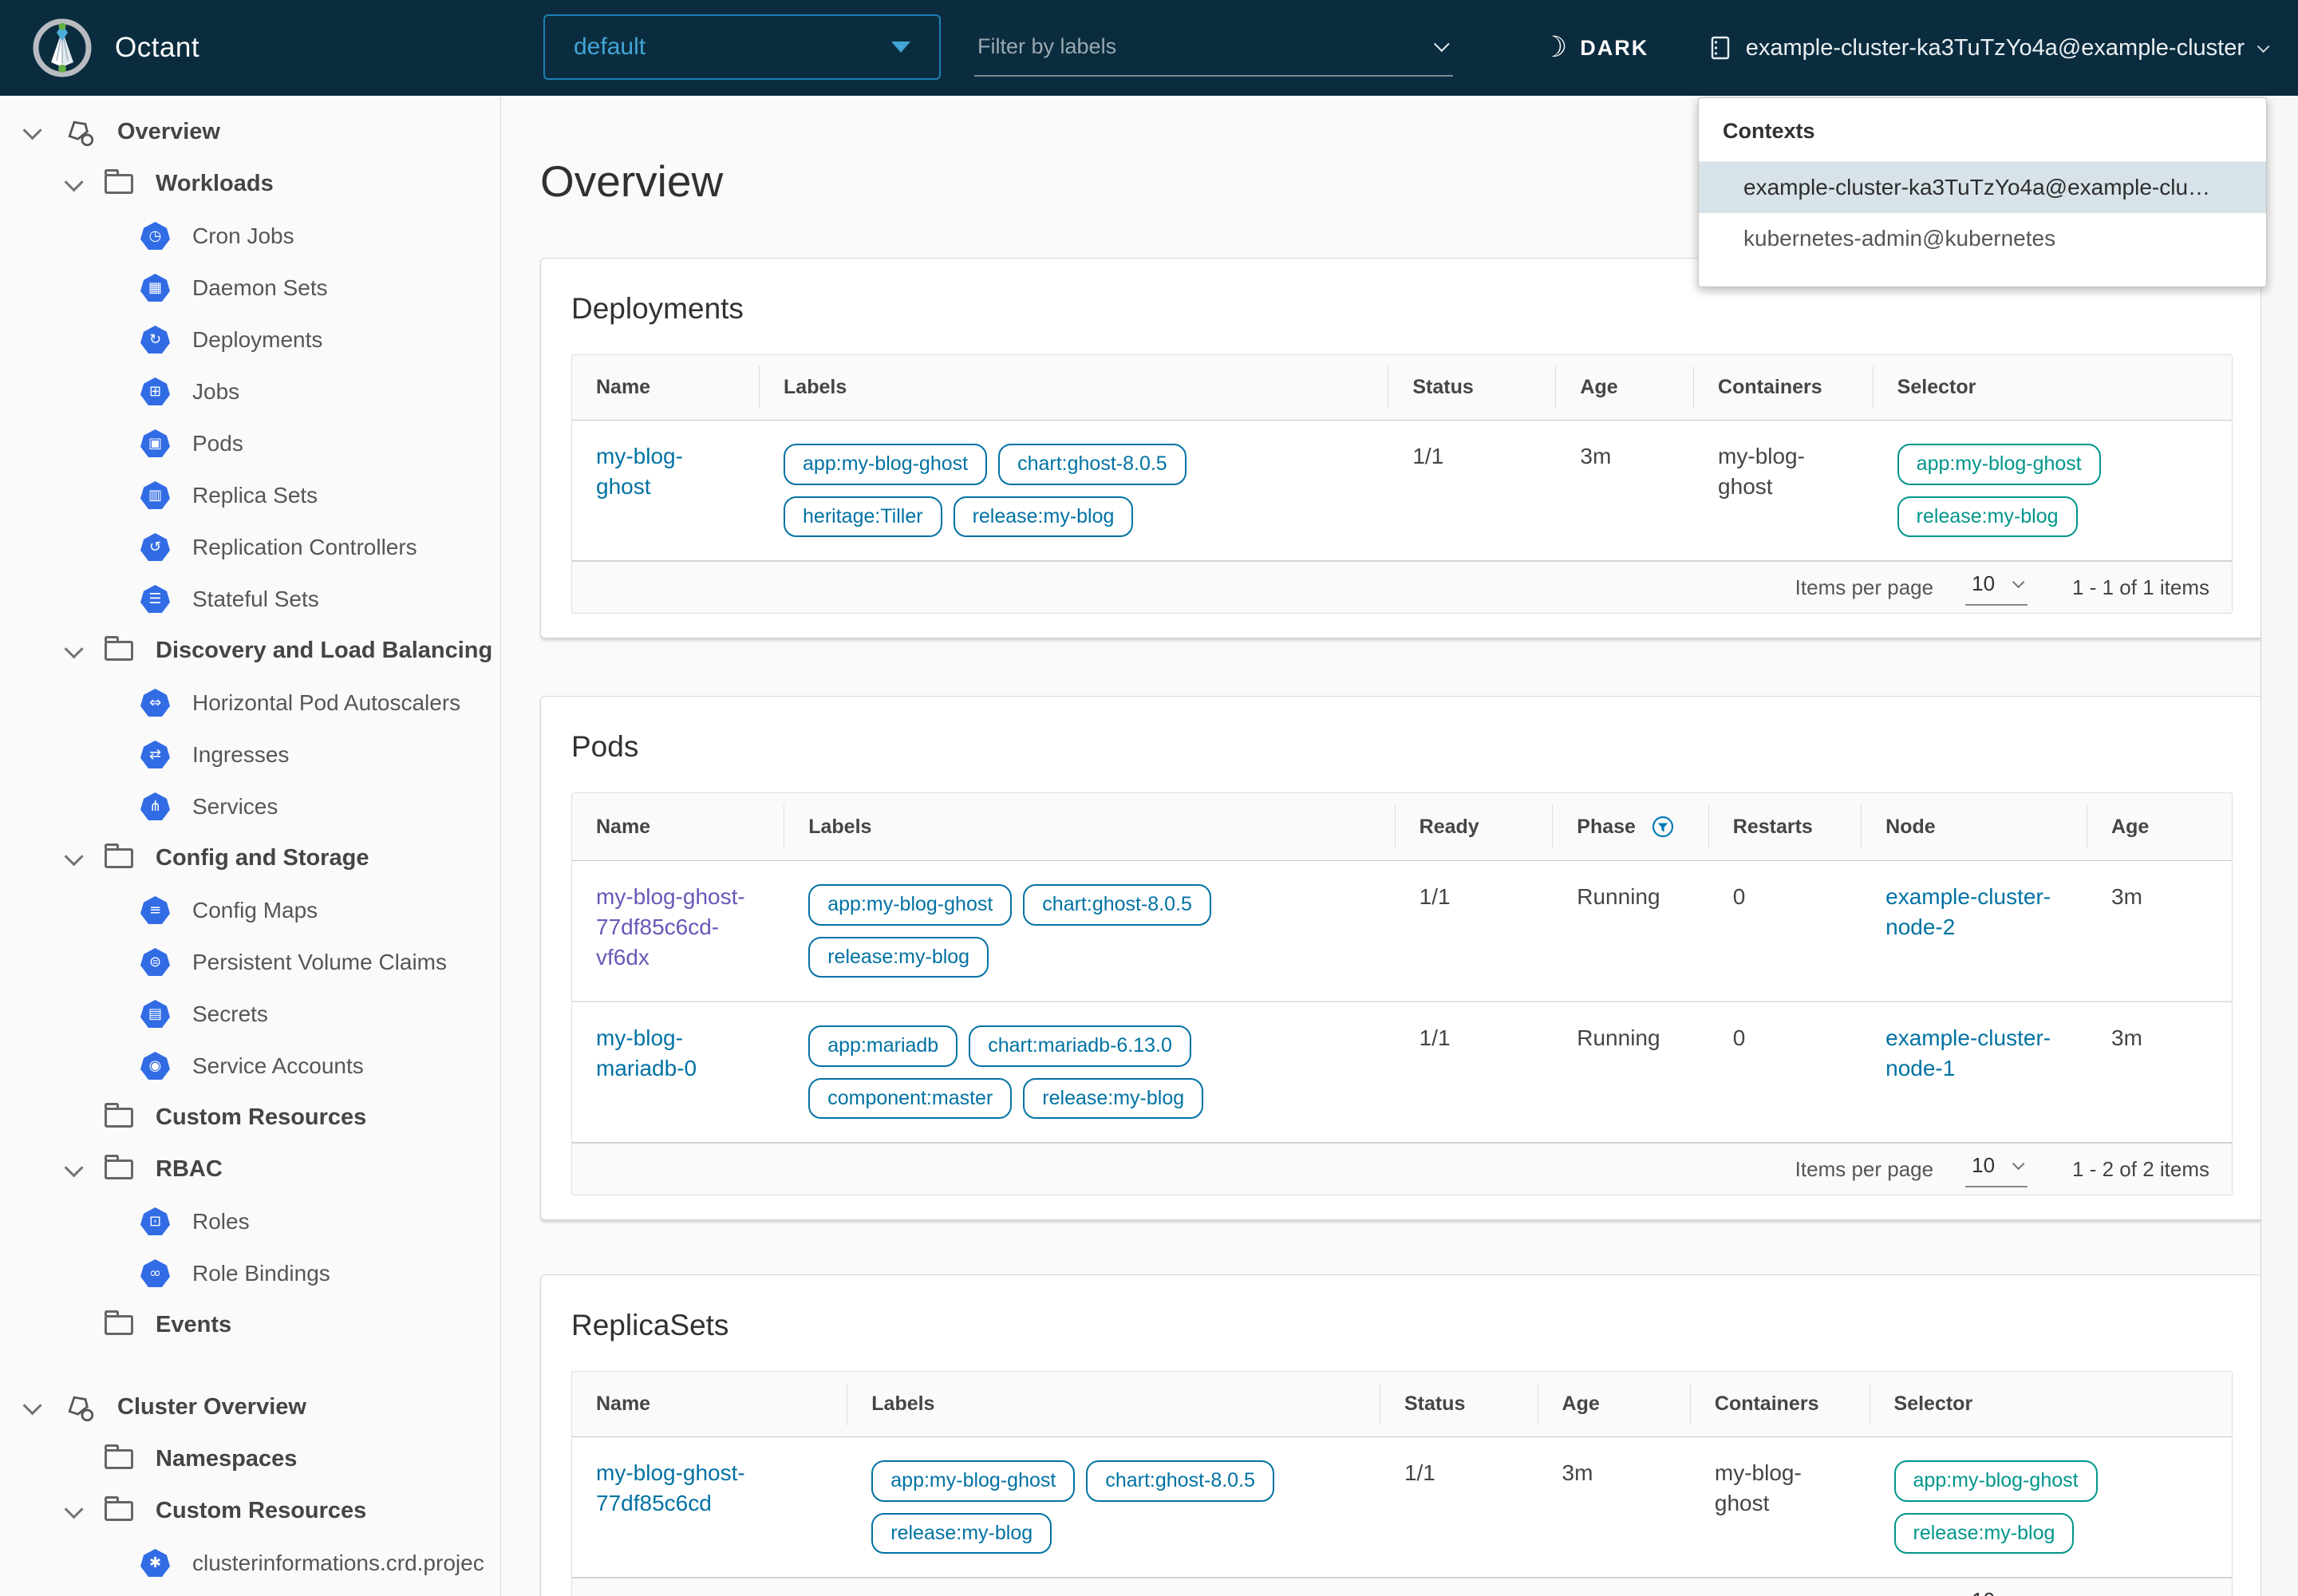  I want to click on sidebar-item-pods: ▣ Pods, so click(250, 443).